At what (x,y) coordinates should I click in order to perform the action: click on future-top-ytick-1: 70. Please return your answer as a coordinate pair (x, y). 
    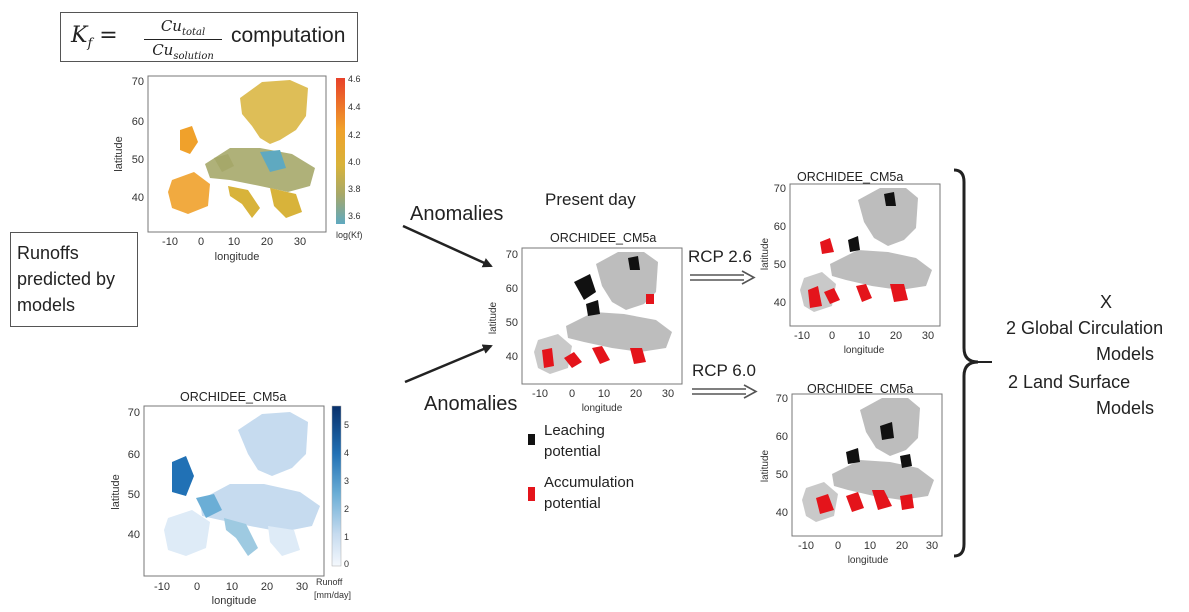
    Looking at the image, I should click on (780, 189).